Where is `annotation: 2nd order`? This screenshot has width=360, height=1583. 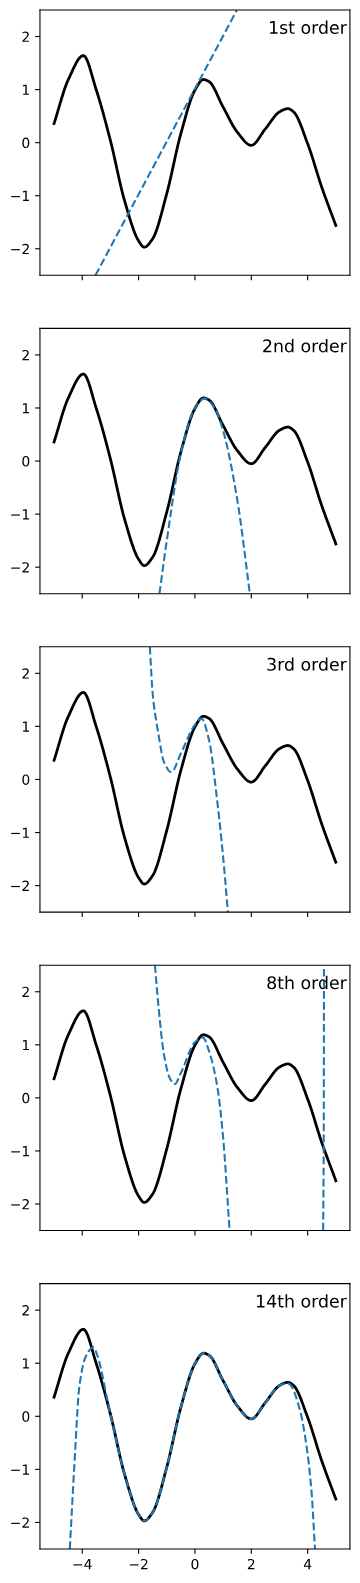
annotation: 2nd order is located at coordinates (305, 346).